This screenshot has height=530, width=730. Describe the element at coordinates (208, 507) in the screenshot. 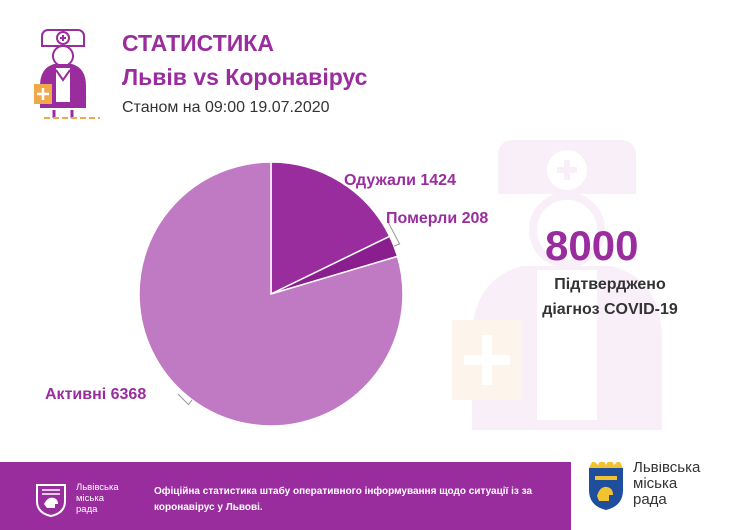

I see `footer-note-line2: коронавірус у Львові.` at that location.